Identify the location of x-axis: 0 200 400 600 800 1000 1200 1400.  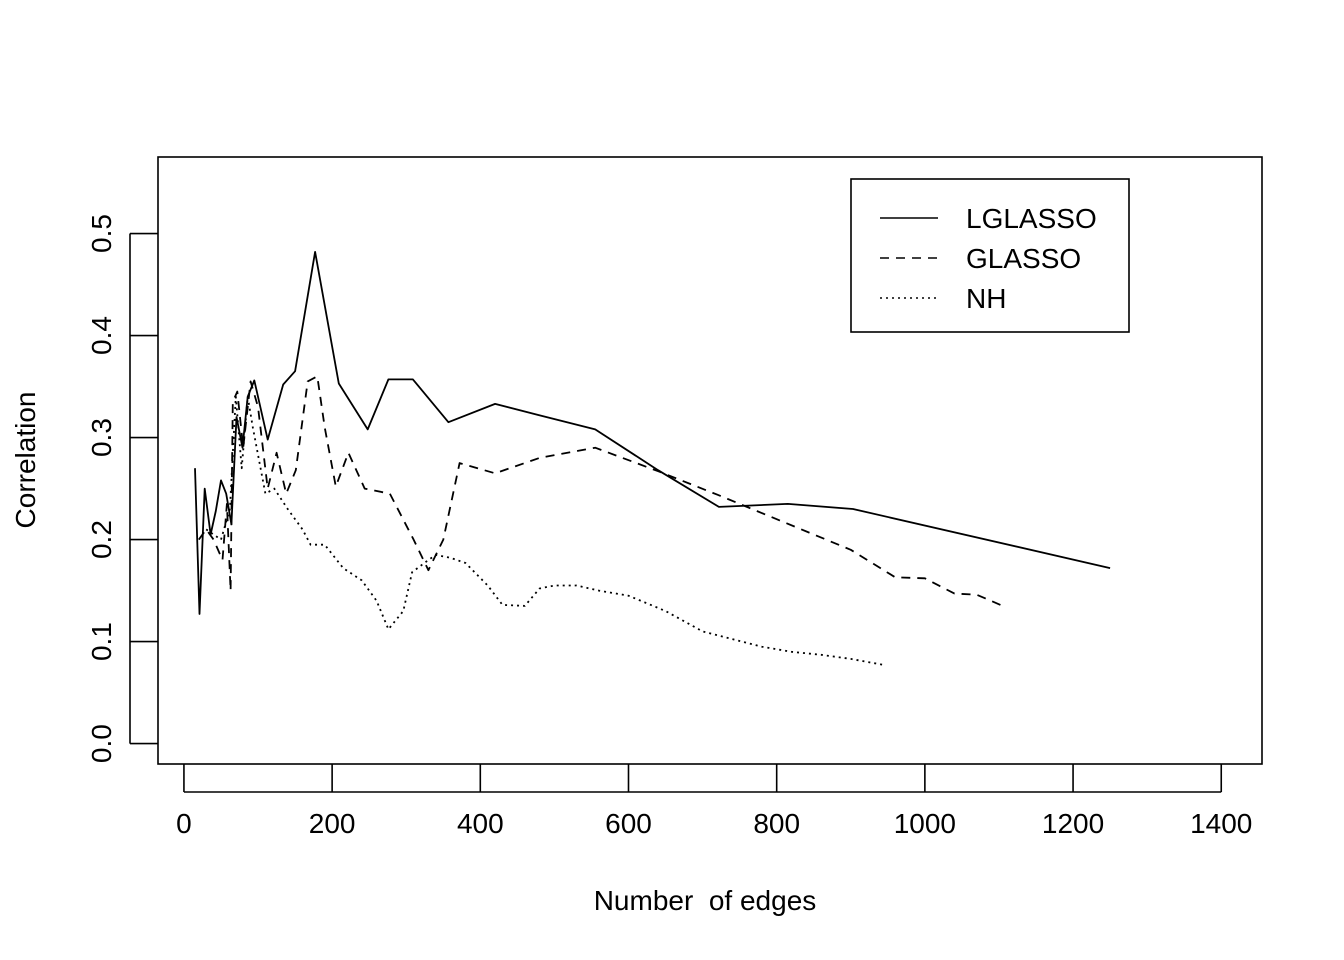
(714, 801).